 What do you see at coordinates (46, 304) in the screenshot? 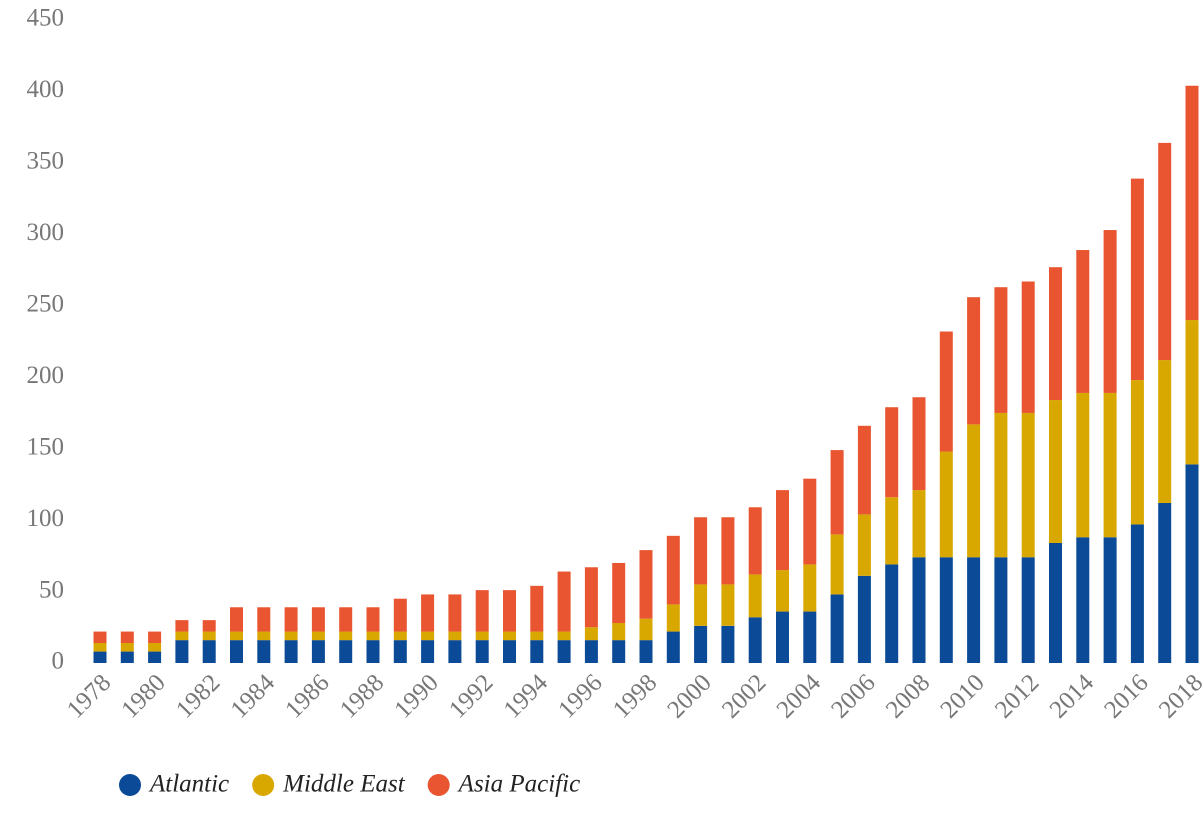
I see `y-tick-label: 250` at bounding box center [46, 304].